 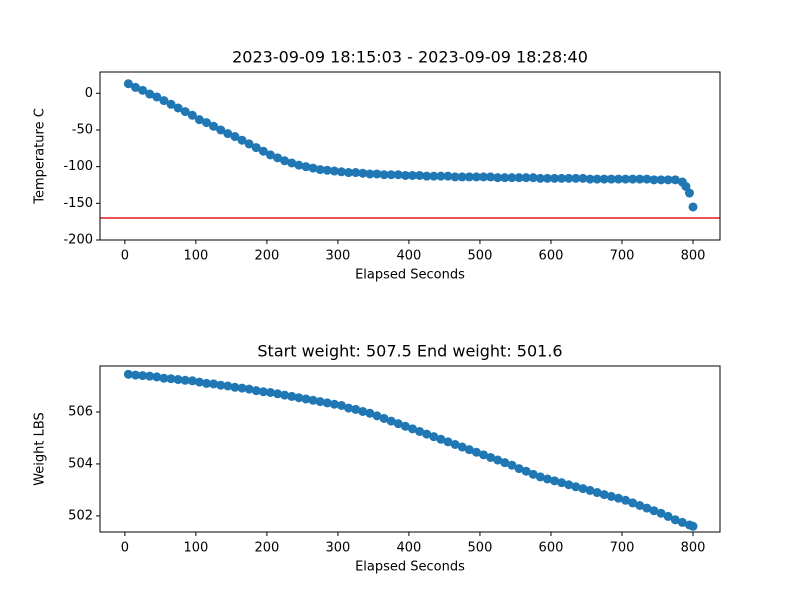 I want to click on y-tick-label: -100, so click(x=78, y=166).